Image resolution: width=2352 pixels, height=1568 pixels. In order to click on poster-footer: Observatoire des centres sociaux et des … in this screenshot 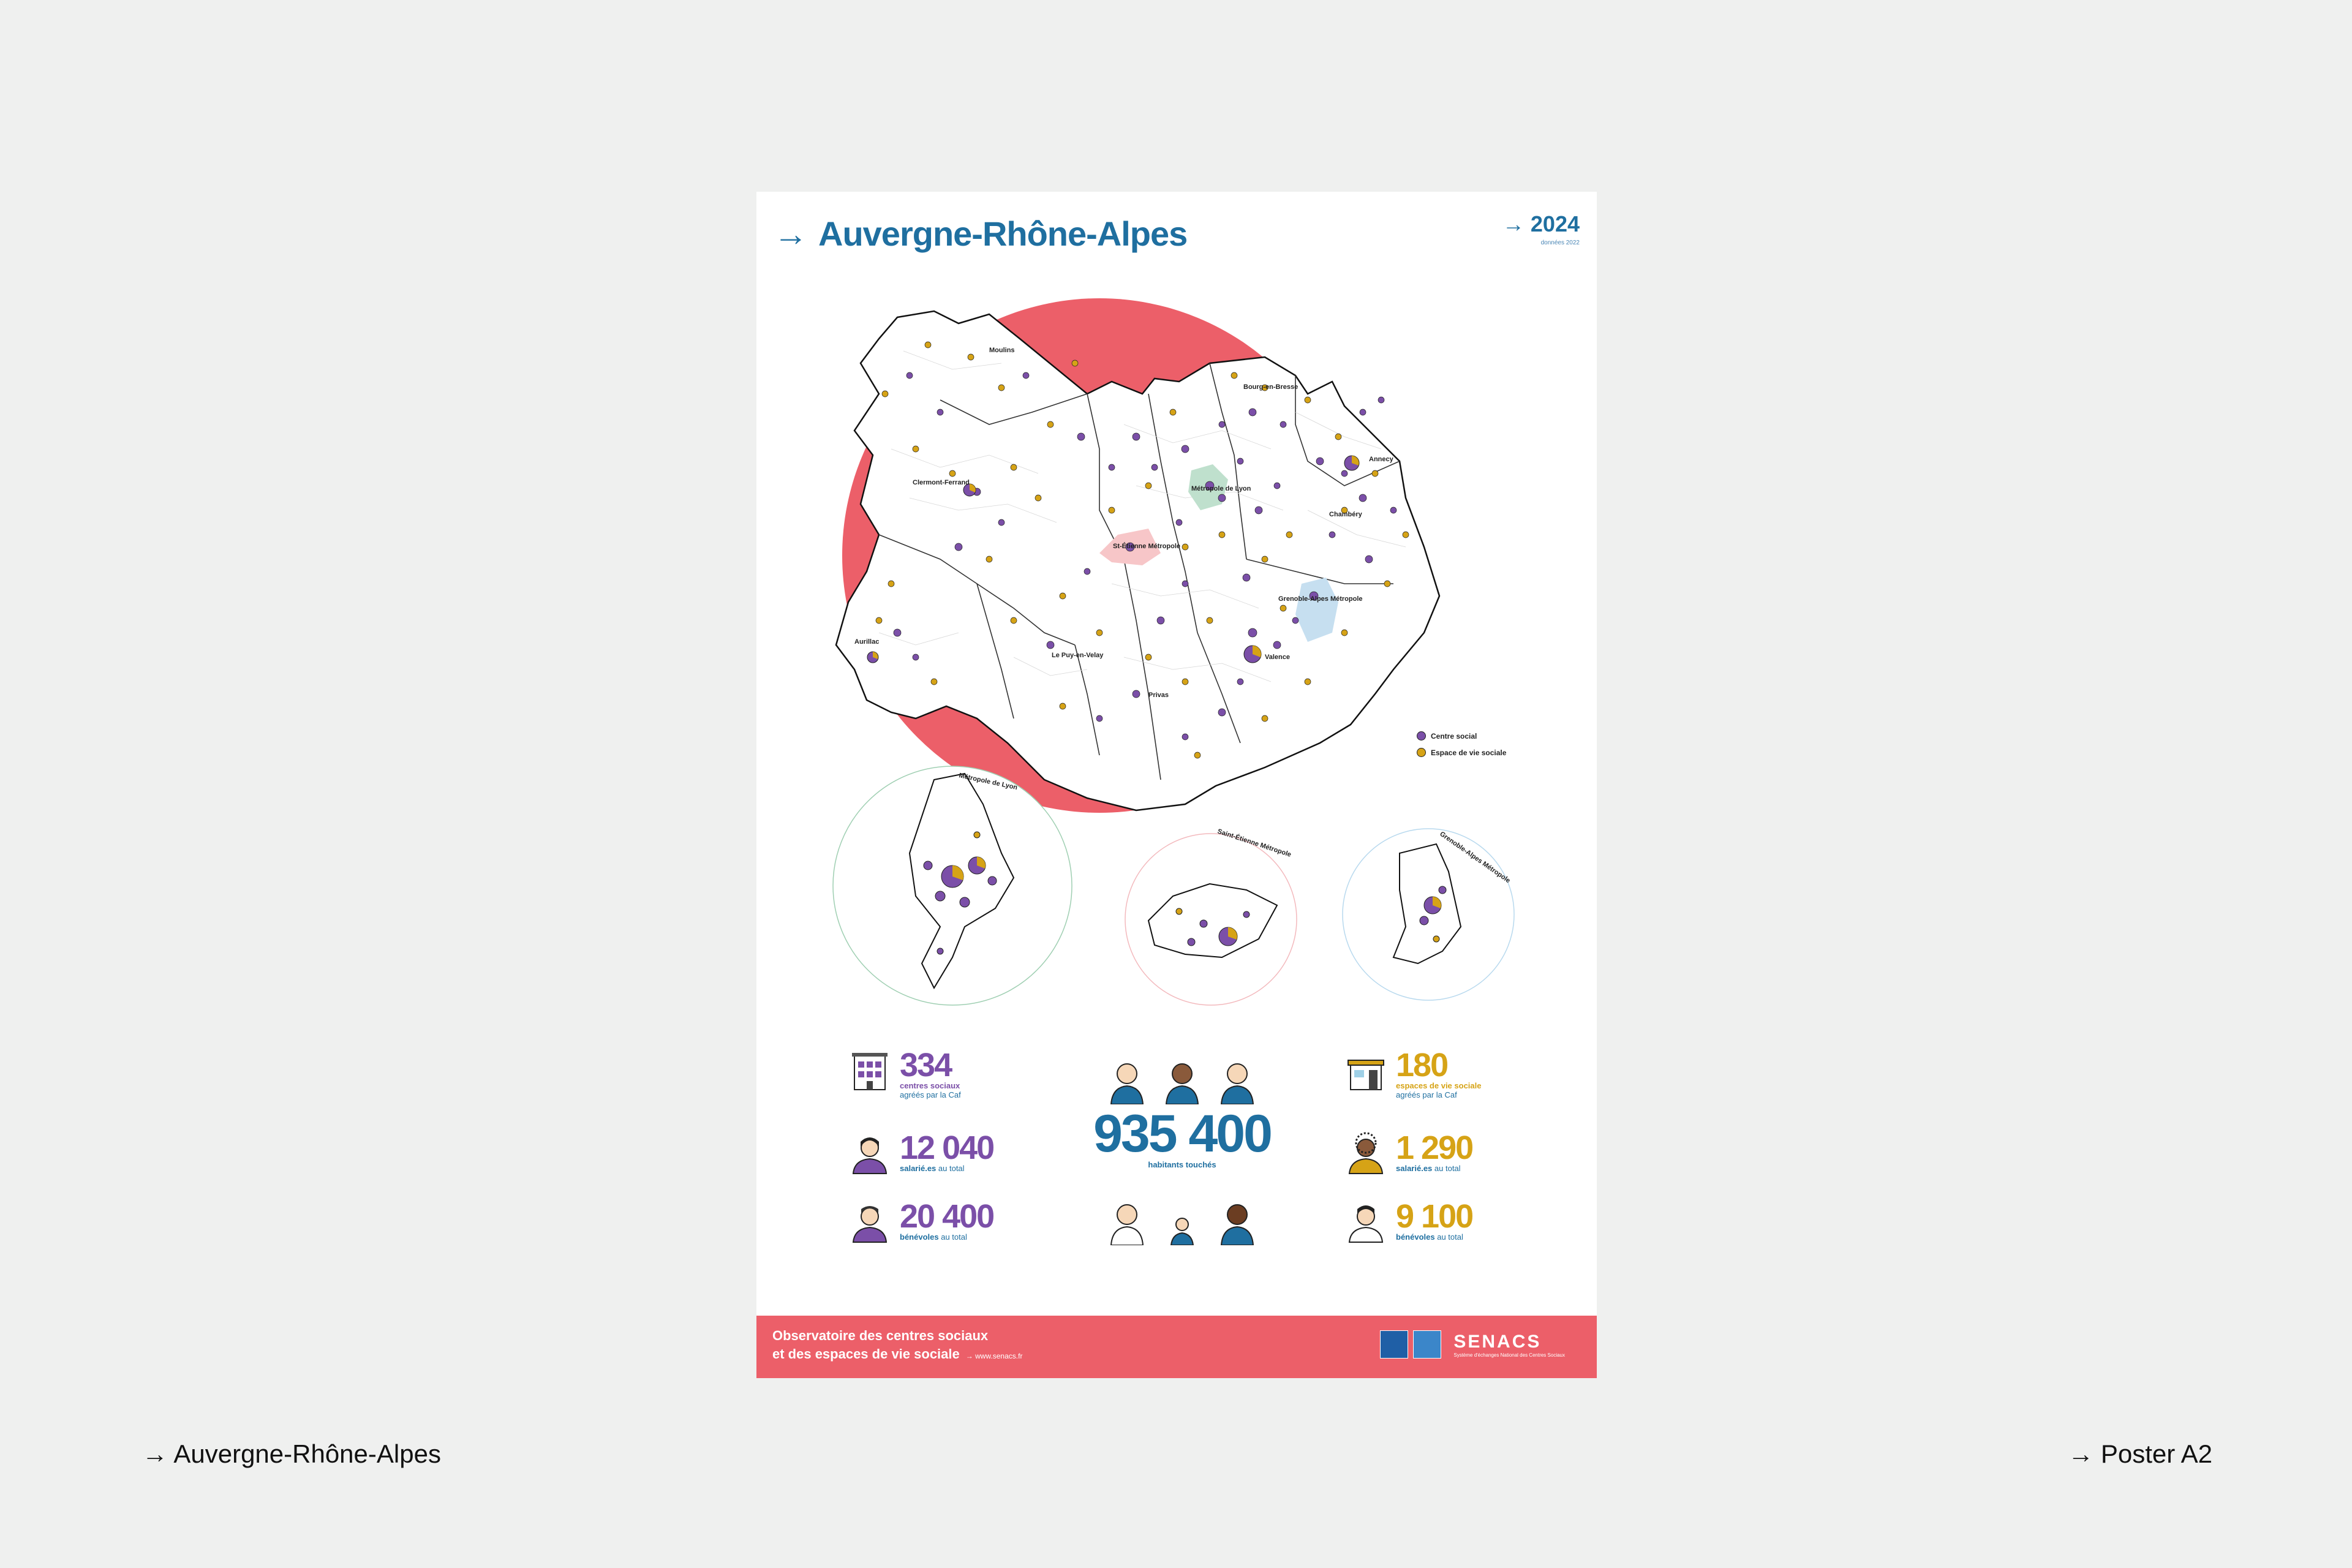, I will do `click(1176, 1347)`.